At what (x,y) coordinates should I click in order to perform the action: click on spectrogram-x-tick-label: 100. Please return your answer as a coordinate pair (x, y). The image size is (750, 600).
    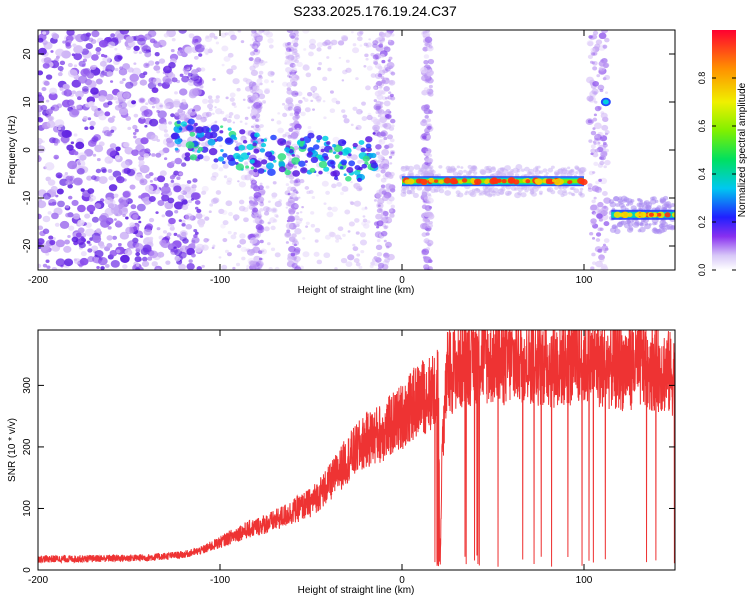
    Looking at the image, I should click on (584, 280).